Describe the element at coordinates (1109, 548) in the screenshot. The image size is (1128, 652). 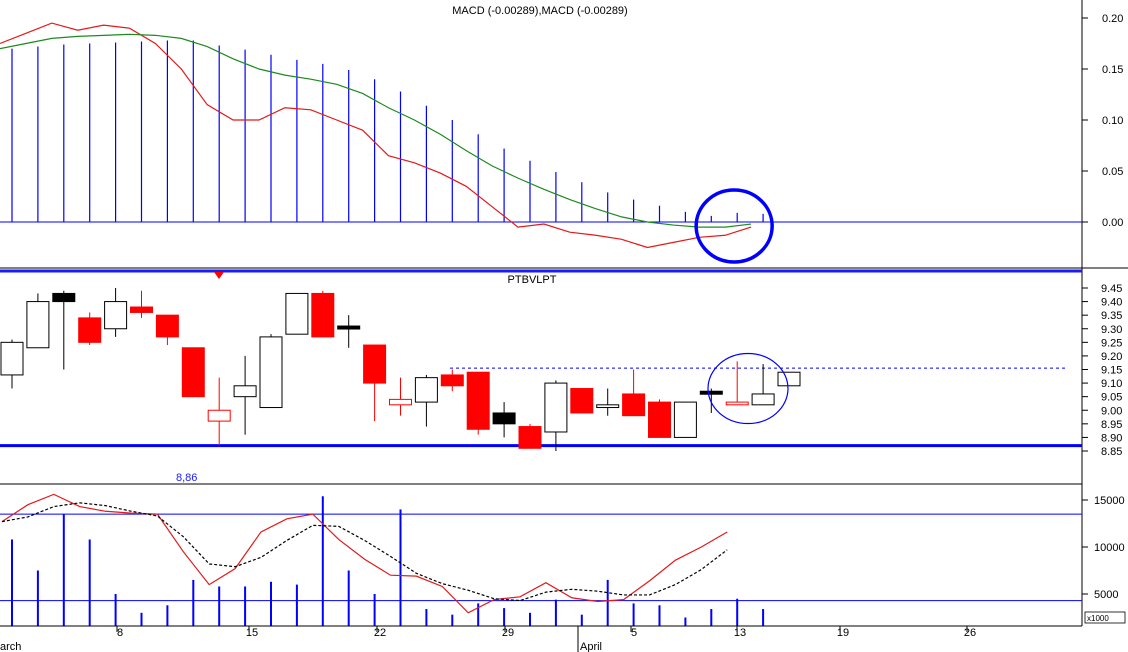
I see `volume-y-tick-label: 10000` at that location.